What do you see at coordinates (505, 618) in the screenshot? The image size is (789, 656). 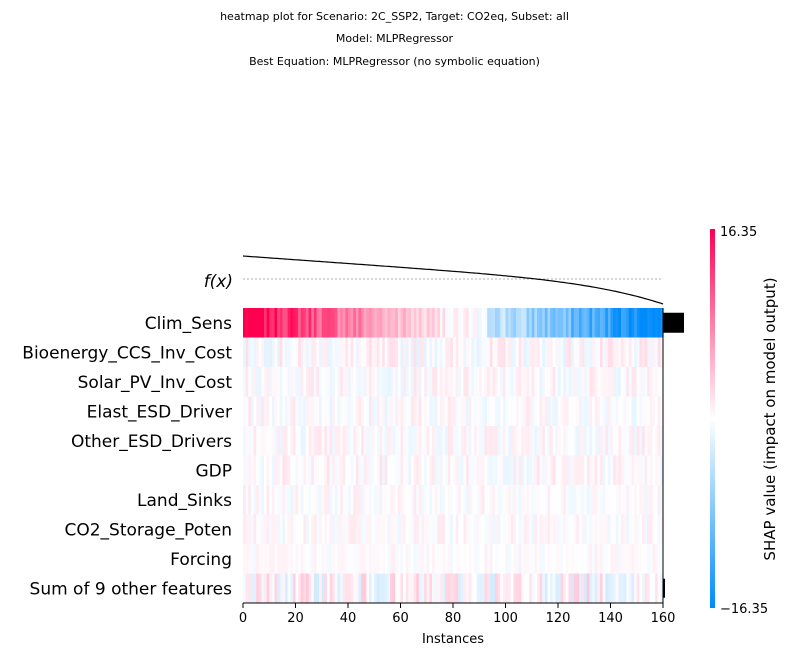 I see `x-tick-label: 100` at bounding box center [505, 618].